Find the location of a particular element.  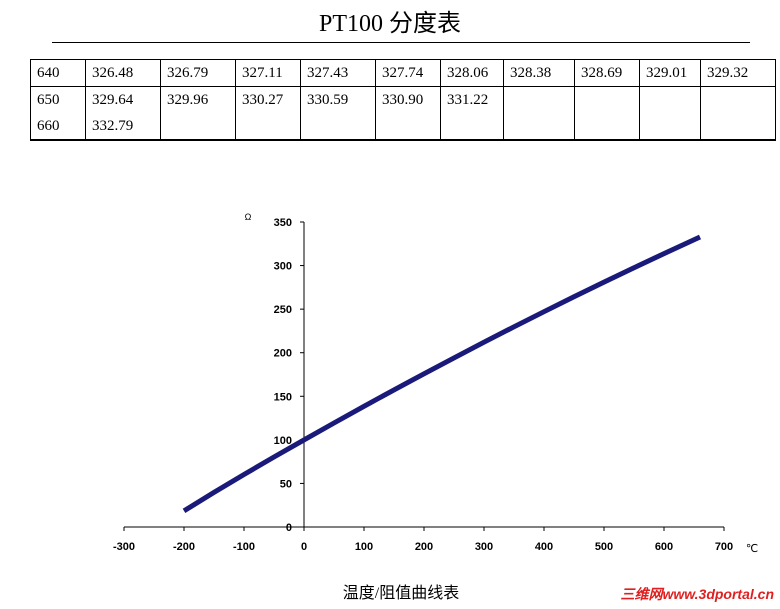

resistance-cell: 326.48 is located at coordinates (123, 73).